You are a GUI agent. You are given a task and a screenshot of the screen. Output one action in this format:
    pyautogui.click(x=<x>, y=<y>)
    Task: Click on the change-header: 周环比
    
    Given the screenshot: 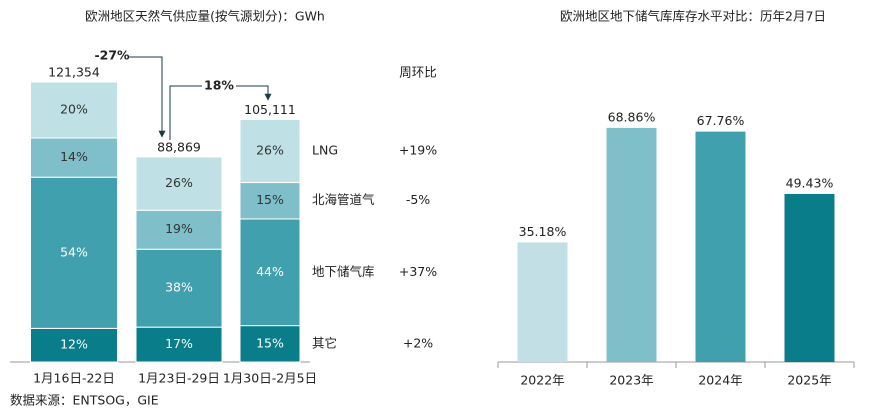 What is the action you would take?
    pyautogui.click(x=418, y=72)
    